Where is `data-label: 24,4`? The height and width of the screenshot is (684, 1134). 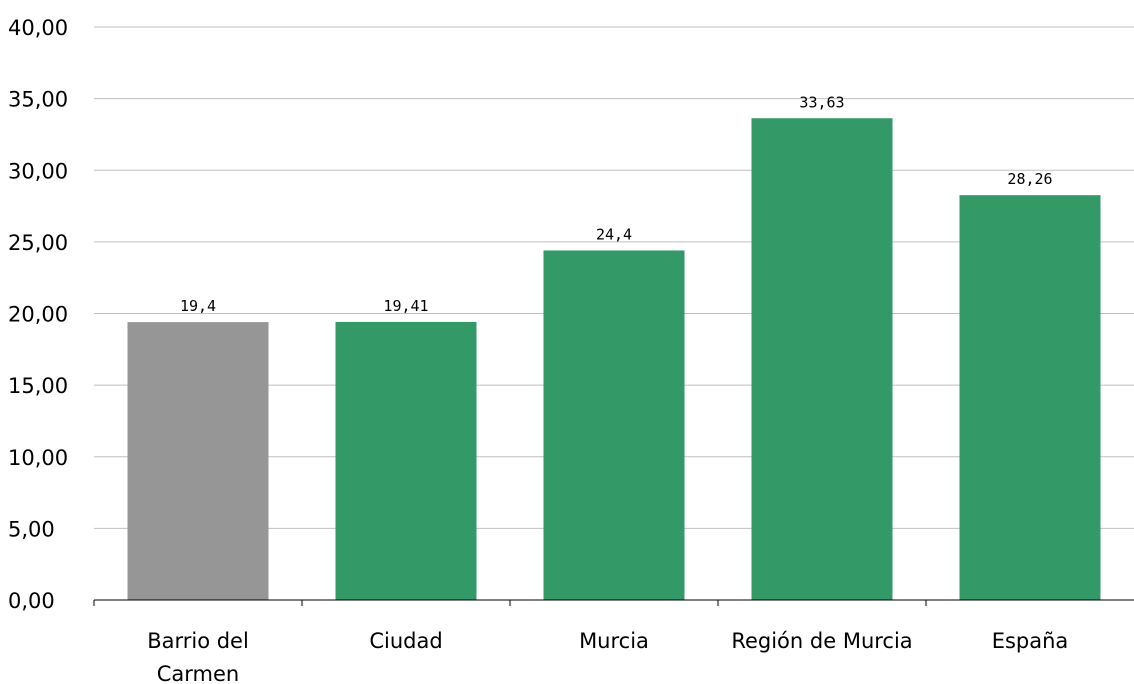
data-label: 24,4 is located at coordinates (614, 234).